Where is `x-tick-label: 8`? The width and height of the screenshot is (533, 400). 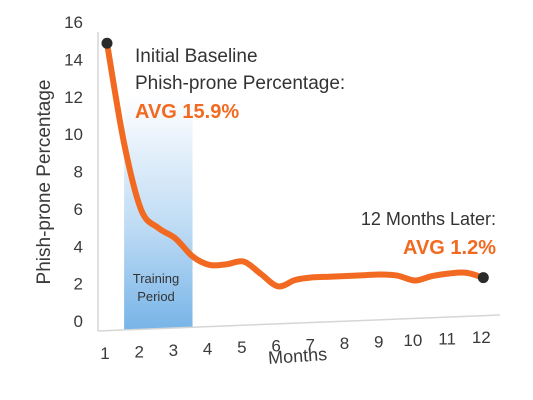 x-tick-label: 8 is located at coordinates (344, 343).